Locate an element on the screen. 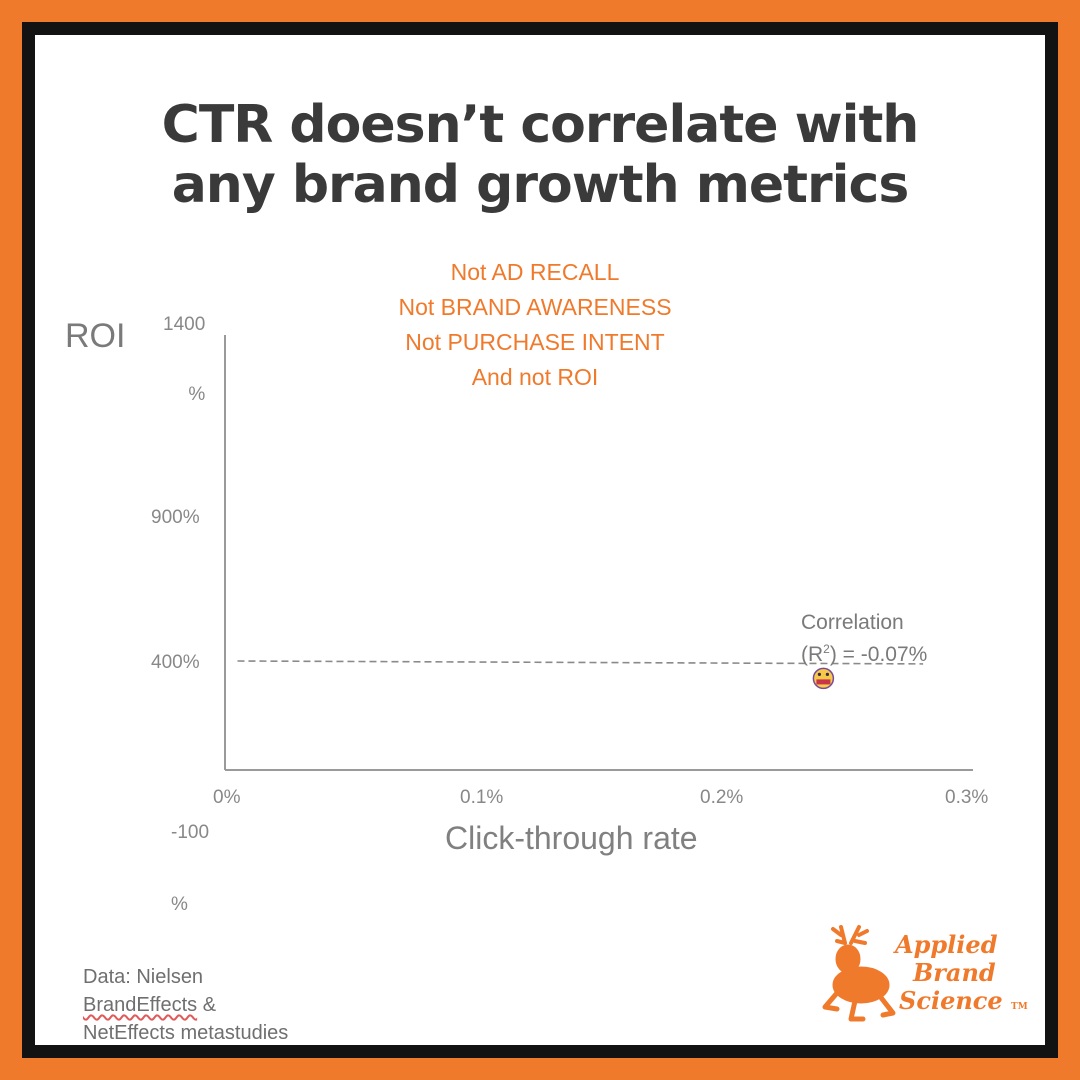 The image size is (1080, 1080). y-tick-label: 400% is located at coordinates (175, 662).